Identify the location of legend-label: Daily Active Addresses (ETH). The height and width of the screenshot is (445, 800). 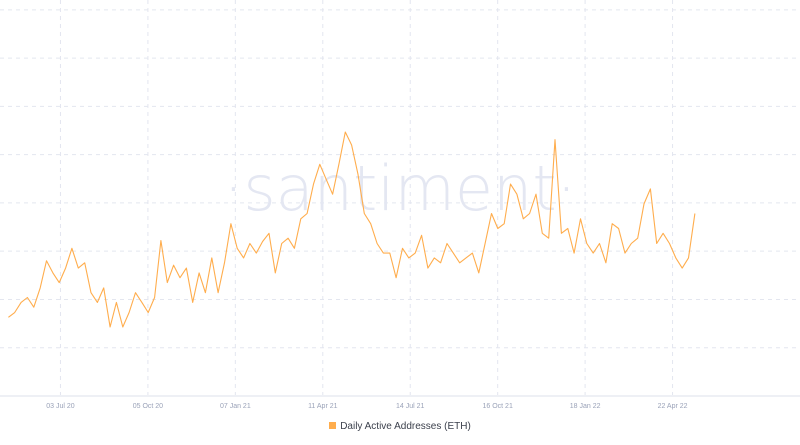
(405, 426).